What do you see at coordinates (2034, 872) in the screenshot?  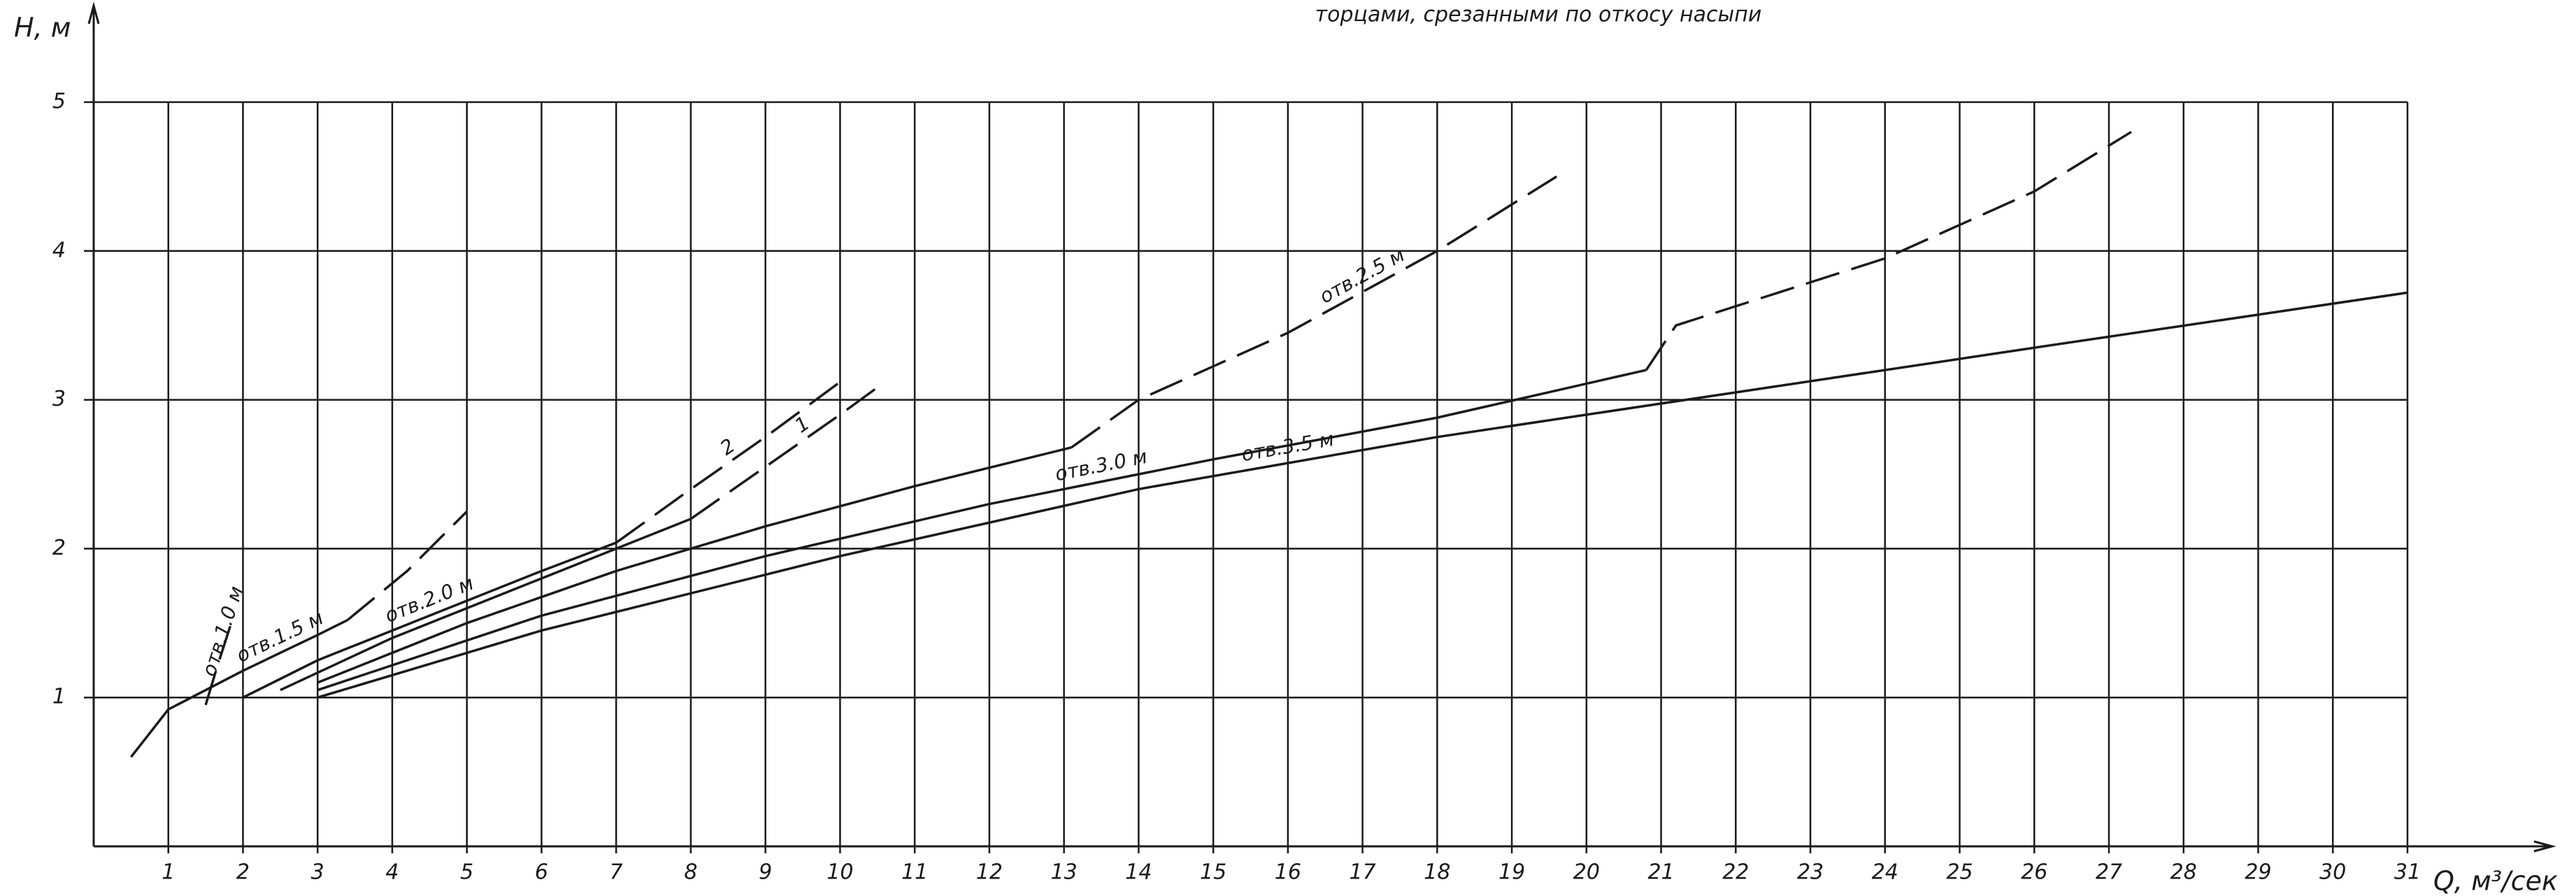 I see `x-tick-label: 26` at bounding box center [2034, 872].